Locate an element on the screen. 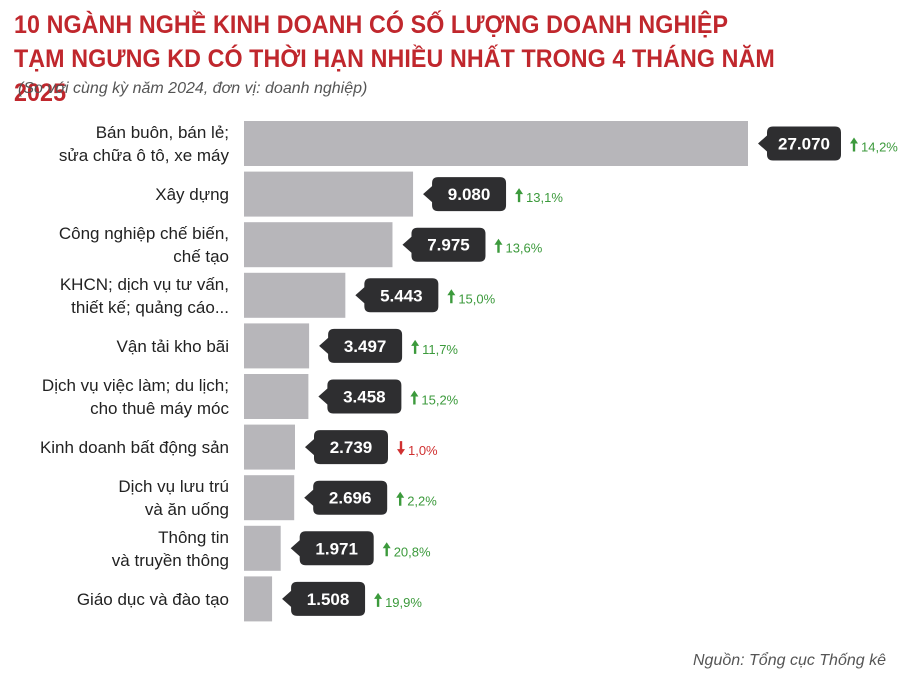  value-label: 27.070 is located at coordinates (804, 144).